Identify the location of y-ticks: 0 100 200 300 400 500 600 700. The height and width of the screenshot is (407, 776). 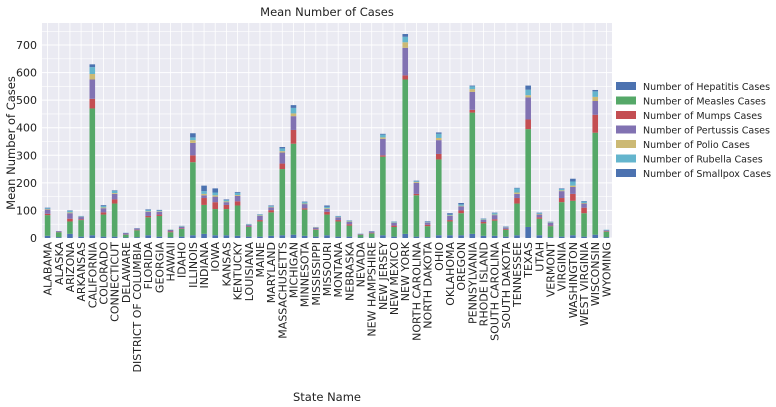
(26, 142).